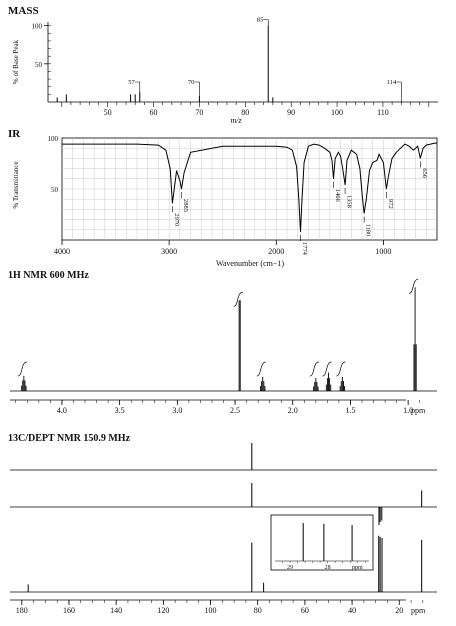 The width and height of the screenshot is (456, 626). I want to click on hnmr-x-tick-label: 2.0, so click(293, 410).